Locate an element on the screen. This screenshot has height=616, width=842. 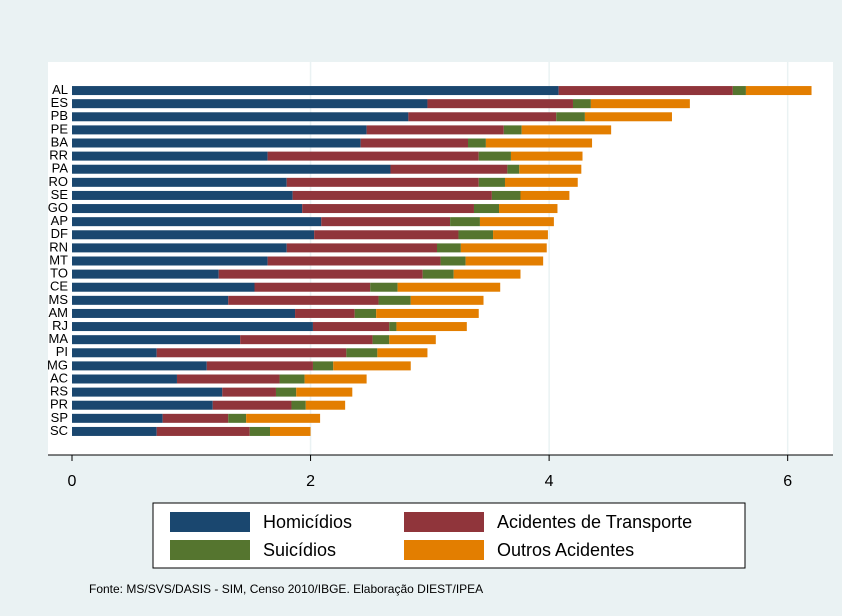
legend-label: Suicídios is located at coordinates (299, 550).